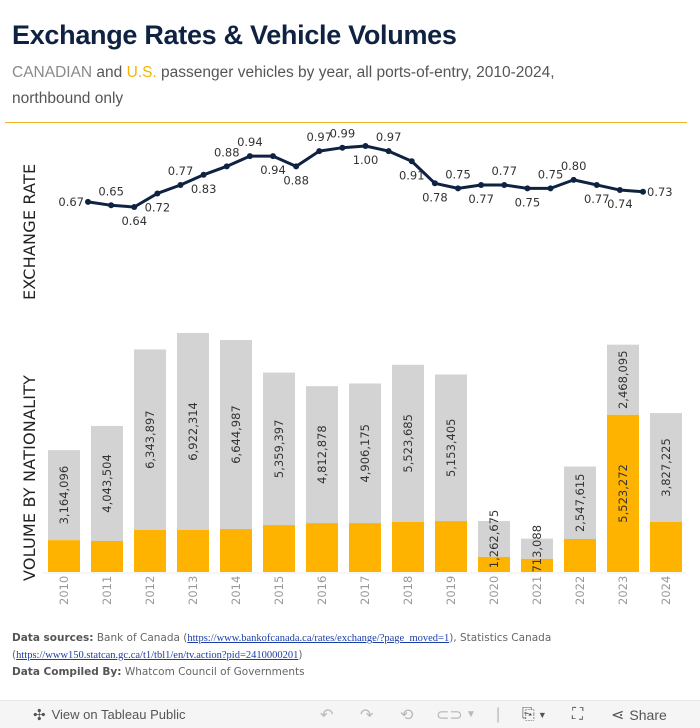 The height and width of the screenshot is (728, 700). I want to click on paren-open: (, so click(14, 655).